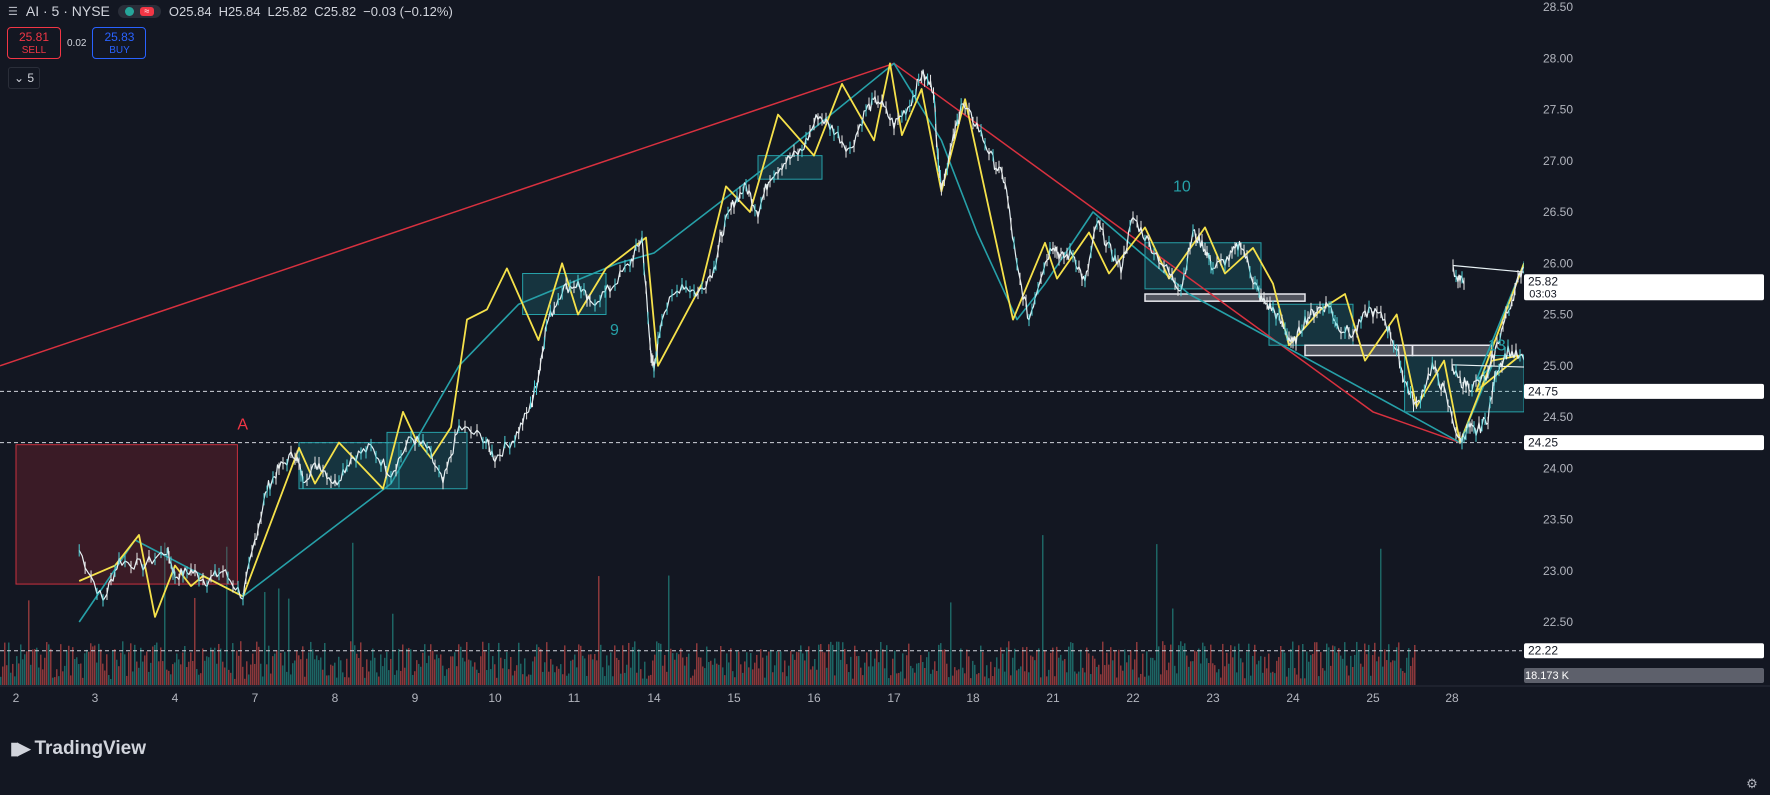 This screenshot has height=795, width=1770. What do you see at coordinates (34, 43) in the screenshot?
I see `sell-button: 25.81 SELL` at bounding box center [34, 43].